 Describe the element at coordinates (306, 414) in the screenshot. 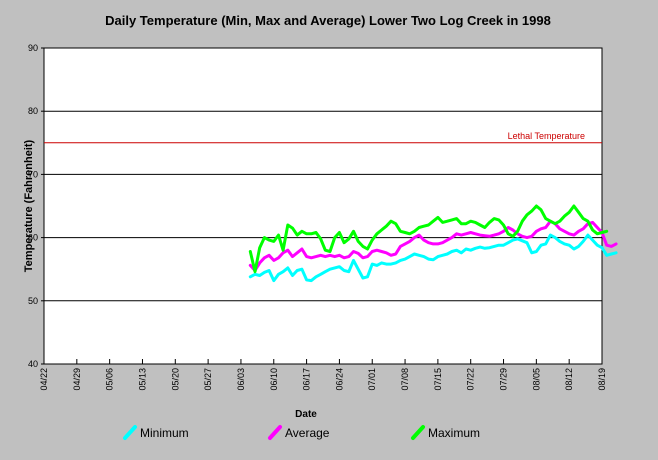

I see `x-axis-label: Date` at that location.